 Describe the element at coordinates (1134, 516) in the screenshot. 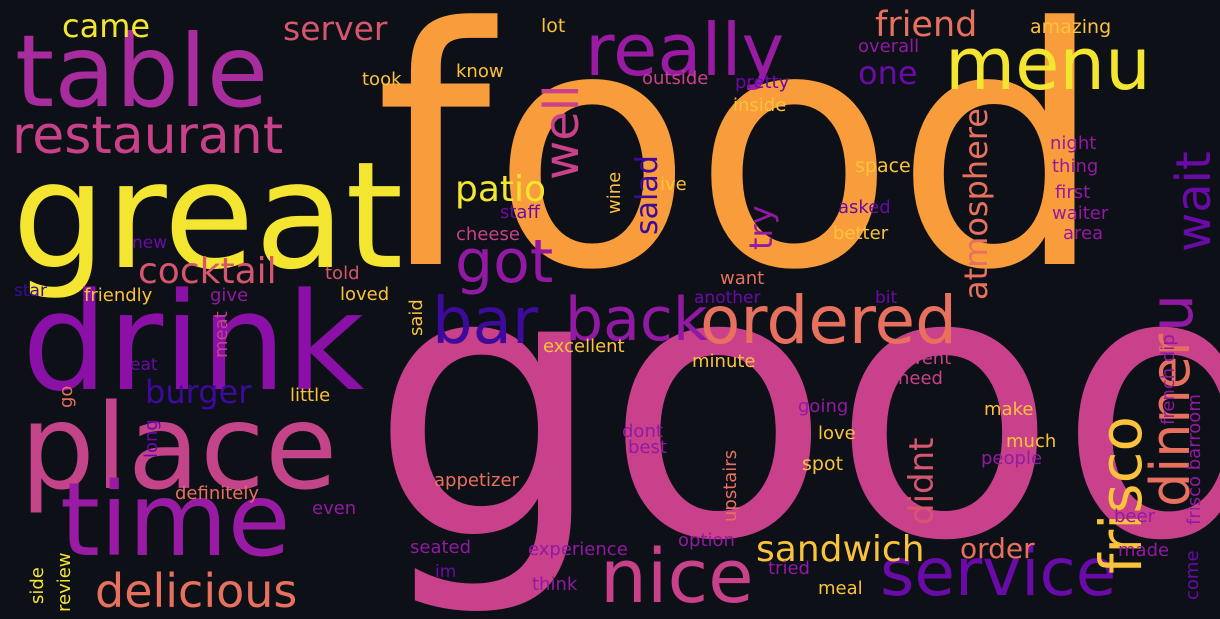

I see `word-beer: beer` at that location.